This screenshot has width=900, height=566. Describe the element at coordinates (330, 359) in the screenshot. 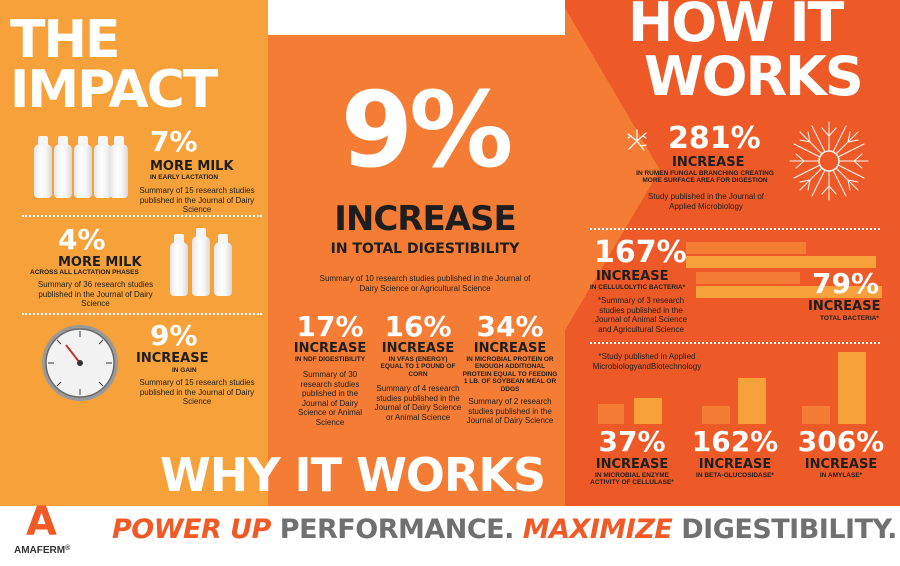

I see `center-col1-sub: IN NDF DIGESTIBILITY` at that location.